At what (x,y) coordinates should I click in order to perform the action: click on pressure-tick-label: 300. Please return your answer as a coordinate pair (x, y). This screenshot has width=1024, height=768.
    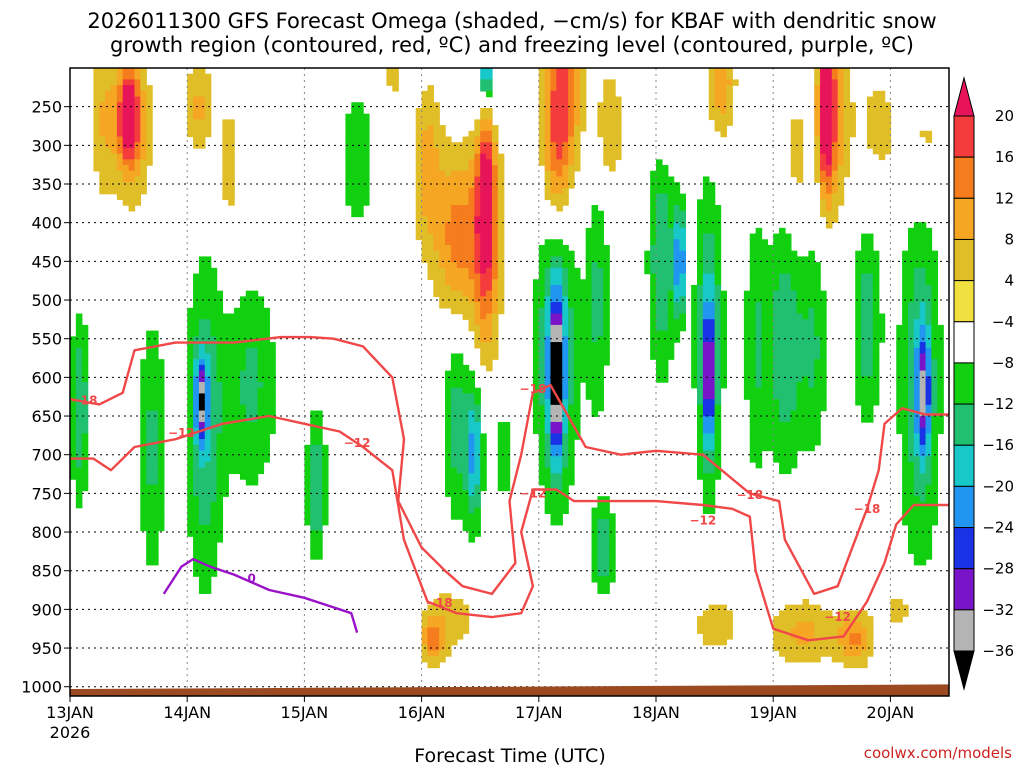
    Looking at the image, I should click on (46, 145).